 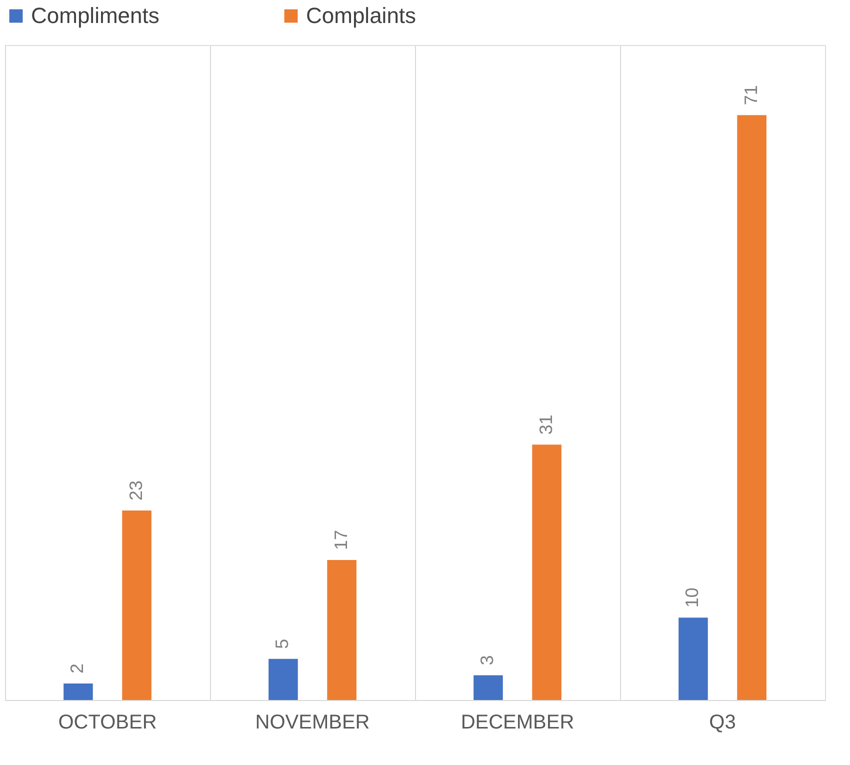 What do you see at coordinates (136, 490) in the screenshot?
I see `data-label: 23` at bounding box center [136, 490].